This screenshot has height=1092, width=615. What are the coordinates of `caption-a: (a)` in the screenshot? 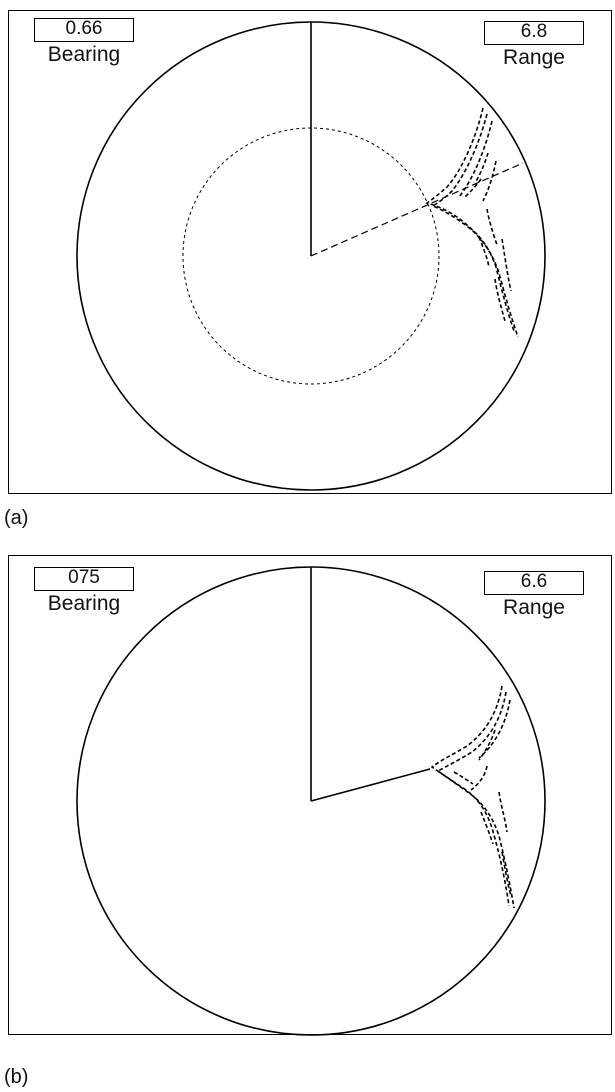 It's located at (16, 518).